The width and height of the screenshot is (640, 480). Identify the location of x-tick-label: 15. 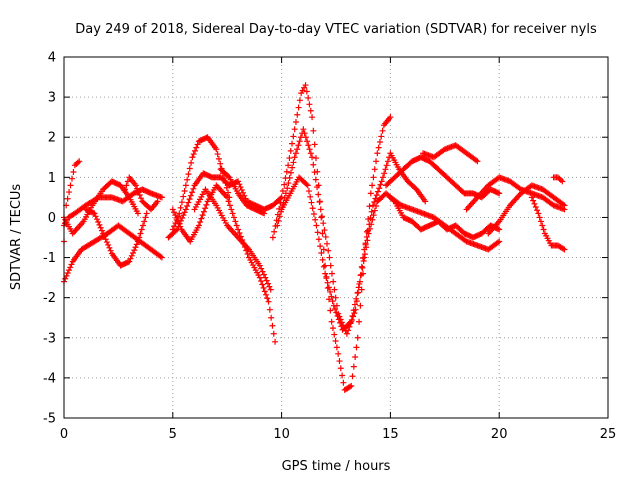
(390, 434).